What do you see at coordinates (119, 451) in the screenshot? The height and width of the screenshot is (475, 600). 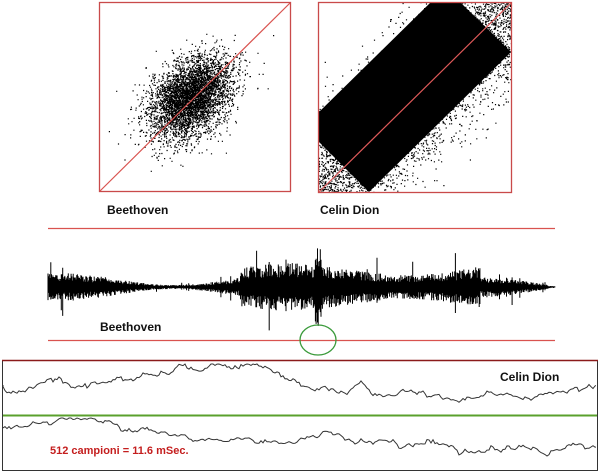 I see `detail-note: 512 campioni = 11.6 mSec.` at bounding box center [119, 451].